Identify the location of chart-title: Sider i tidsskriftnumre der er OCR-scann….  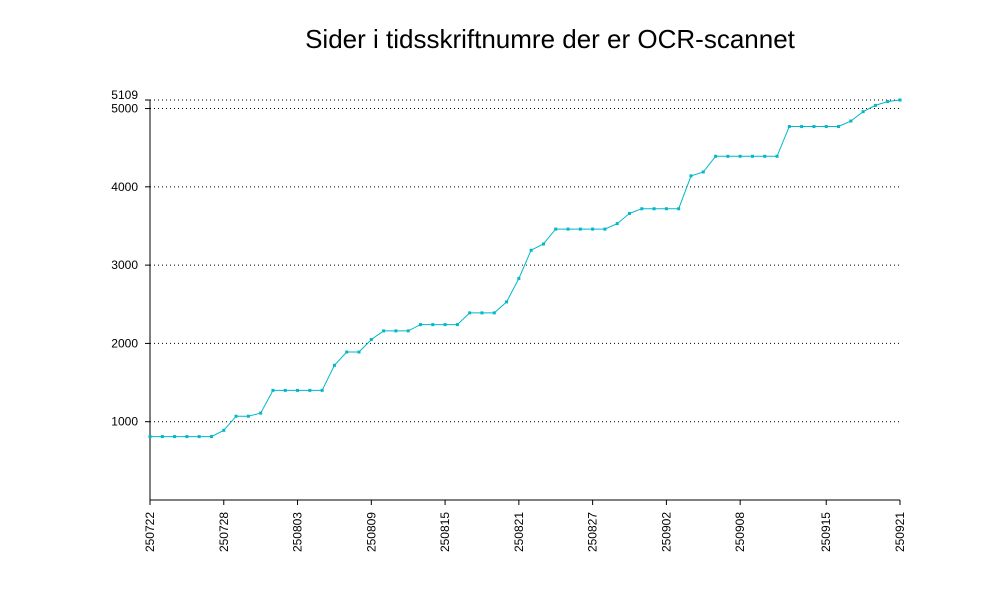
(550, 39).